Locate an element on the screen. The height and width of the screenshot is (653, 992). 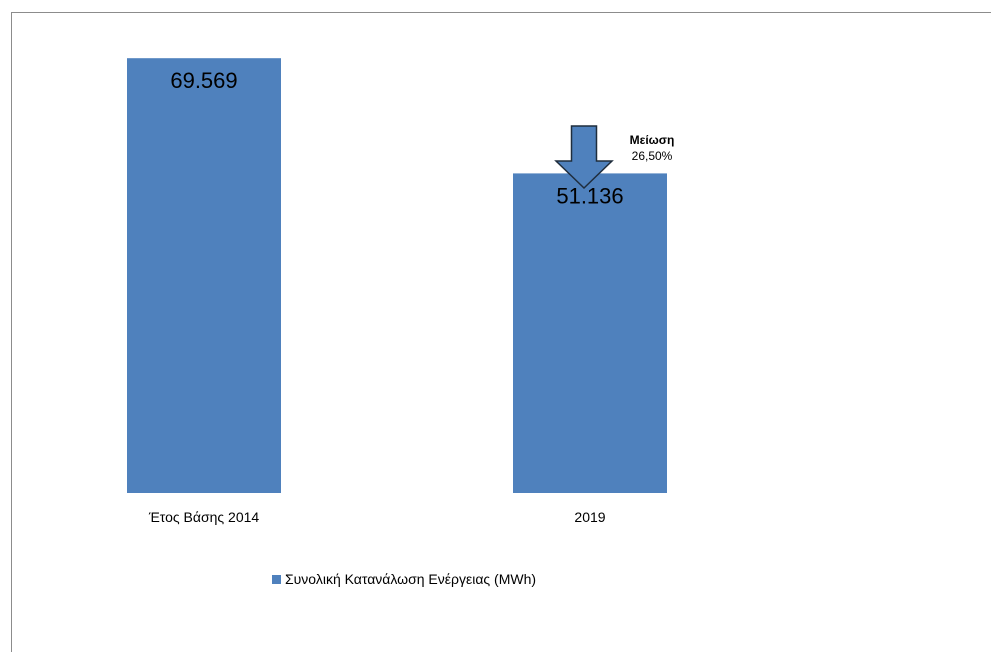
annotation-title: Μείωση is located at coordinates (652, 140).